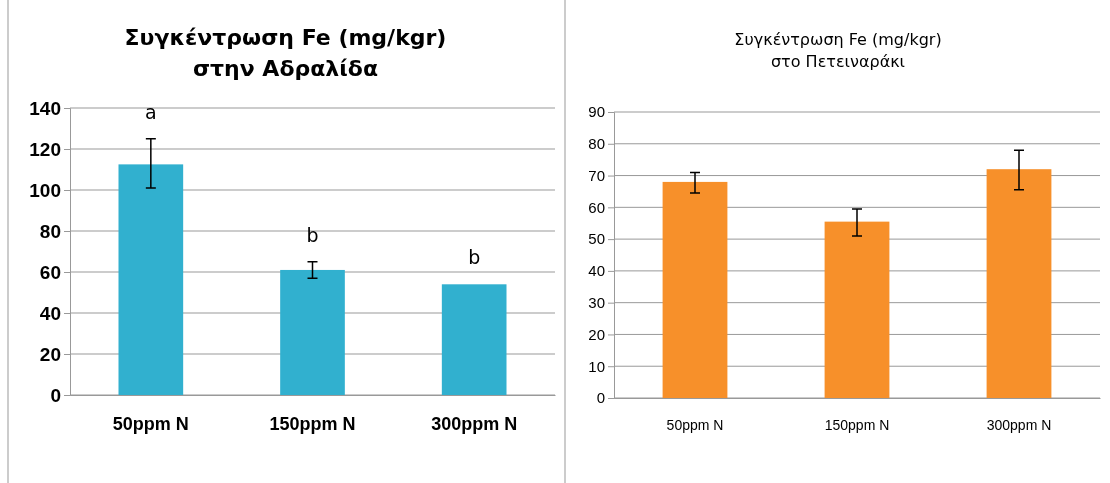  Describe the element at coordinates (45, 190) in the screenshot. I see `y-tick-label: 100` at that location.